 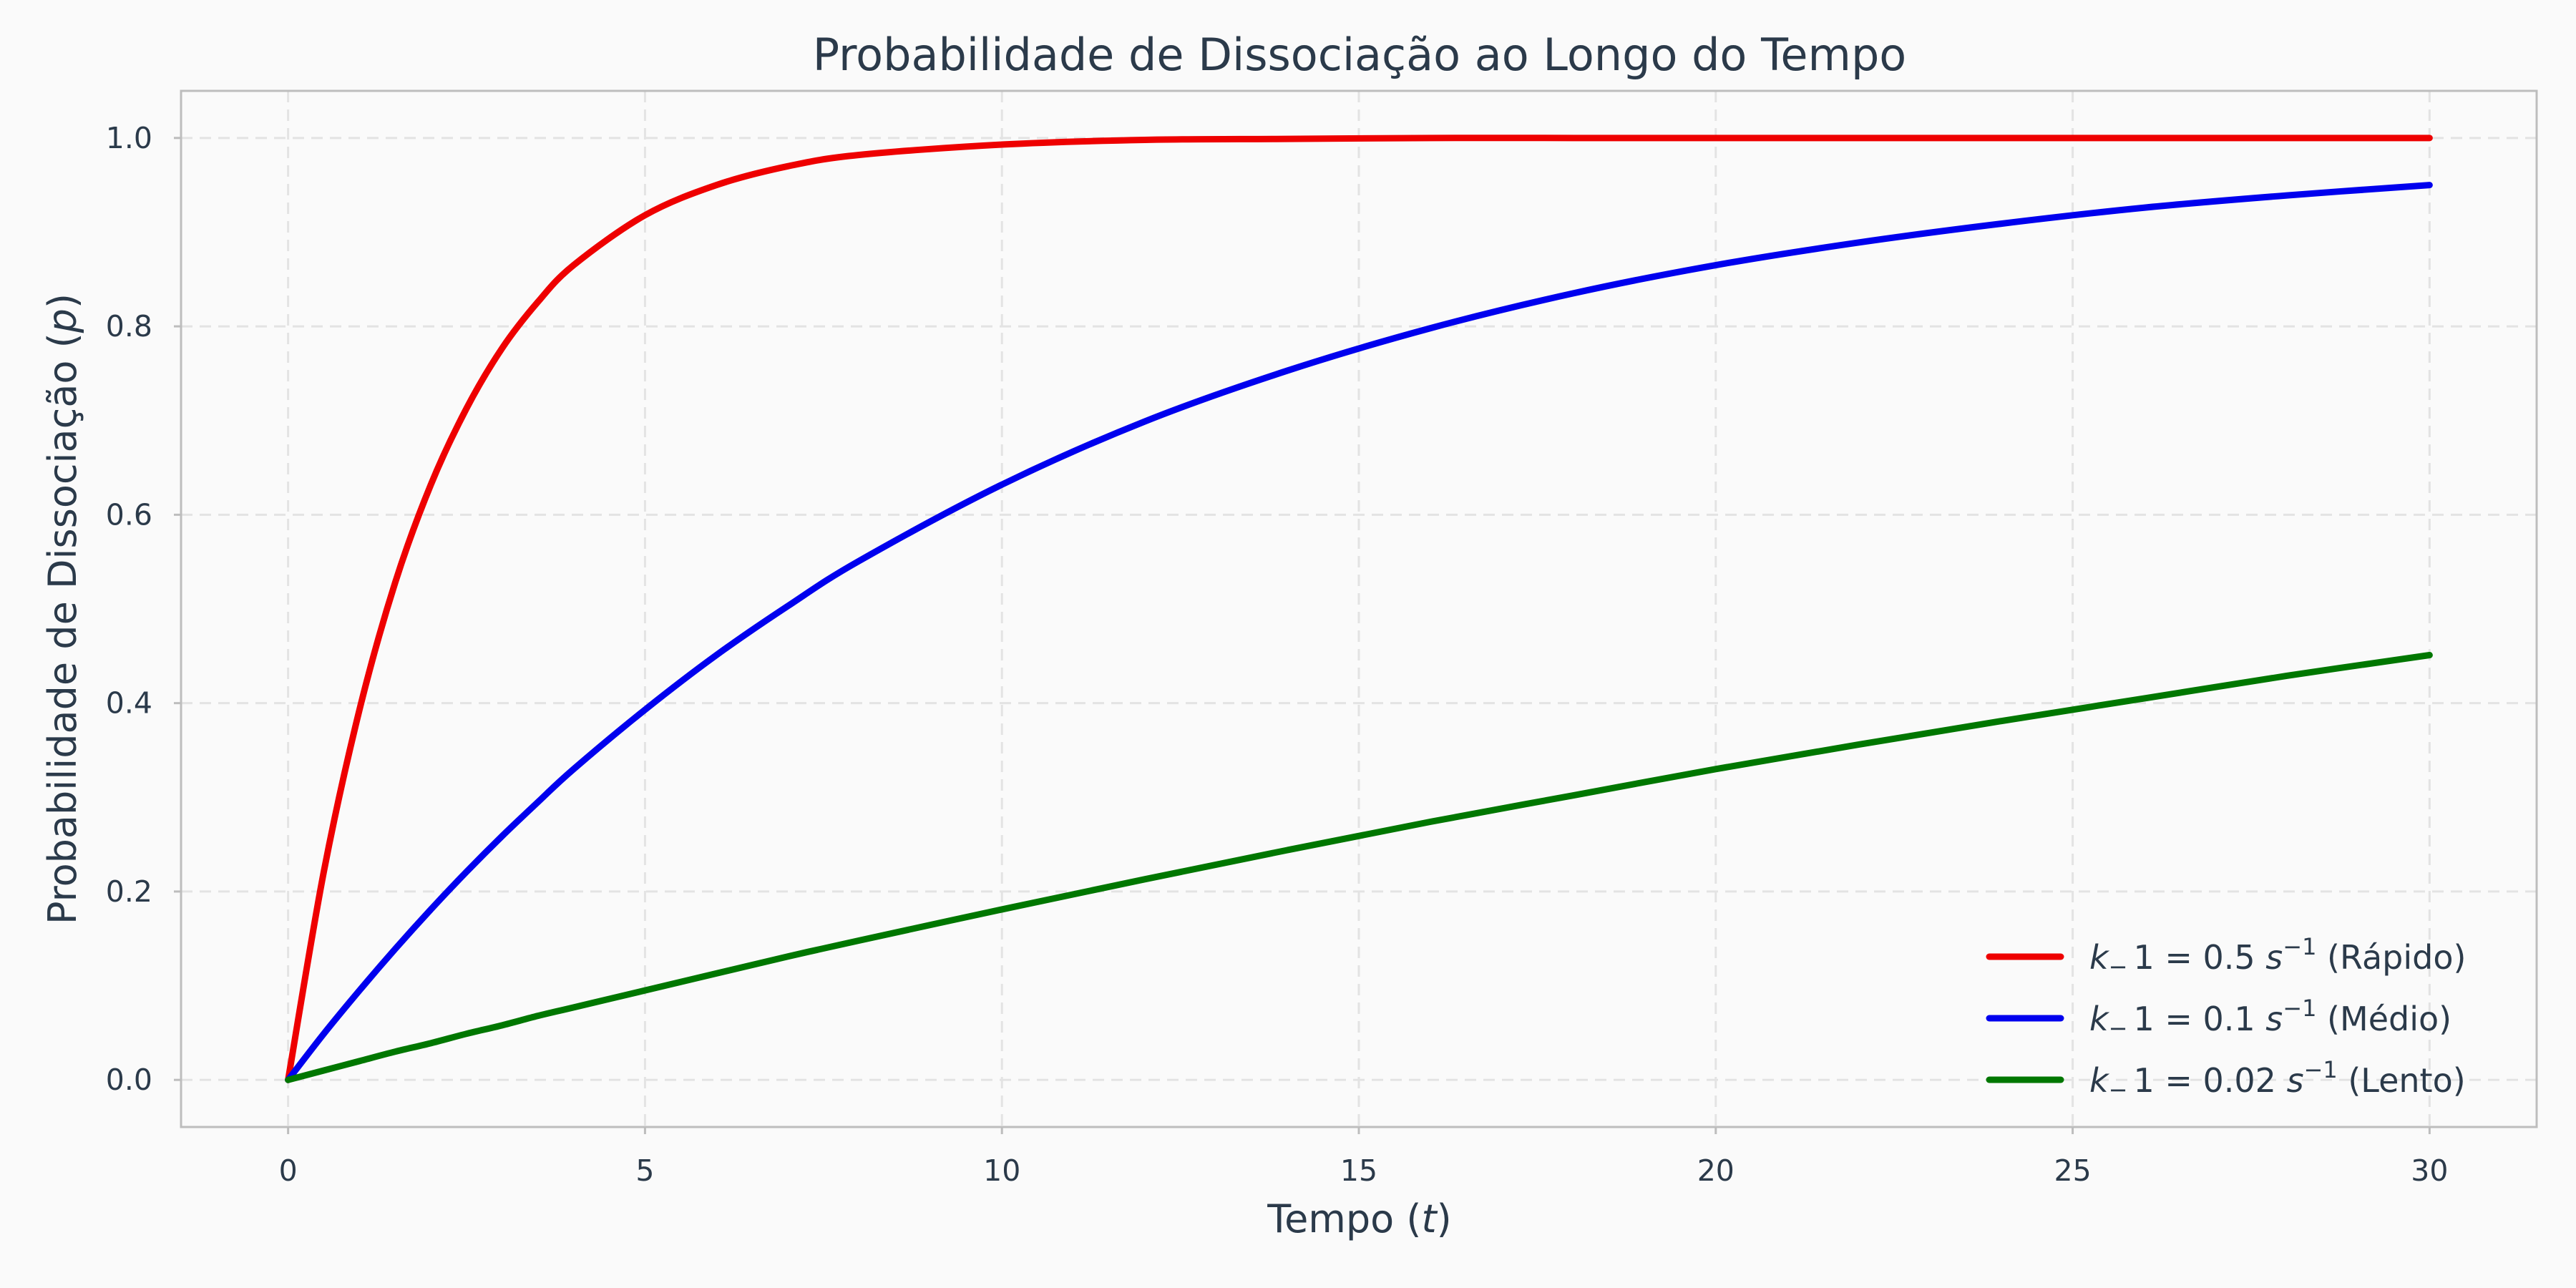 I want to click on x-tick-label: 0, so click(x=288, y=1170).